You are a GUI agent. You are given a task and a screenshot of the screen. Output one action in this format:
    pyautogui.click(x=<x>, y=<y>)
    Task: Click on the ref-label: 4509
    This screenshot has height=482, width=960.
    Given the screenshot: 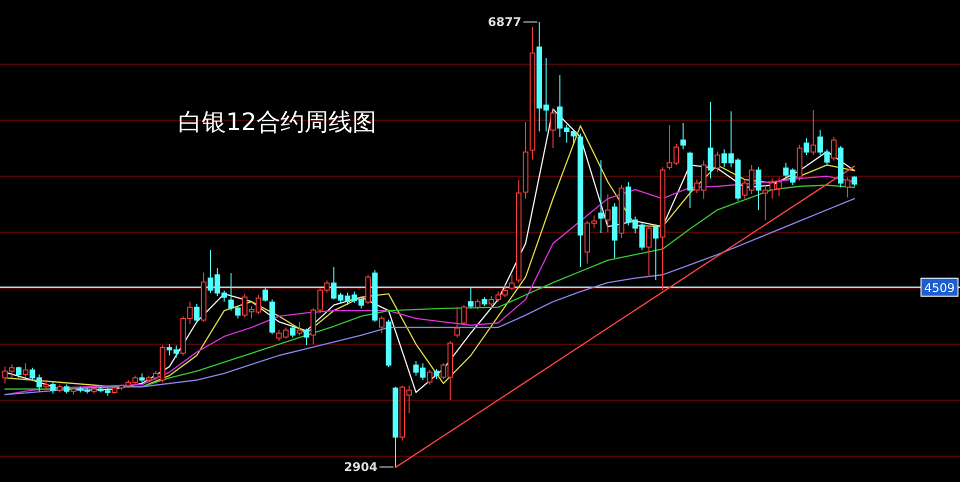 What is the action you would take?
    pyautogui.click(x=939, y=287)
    